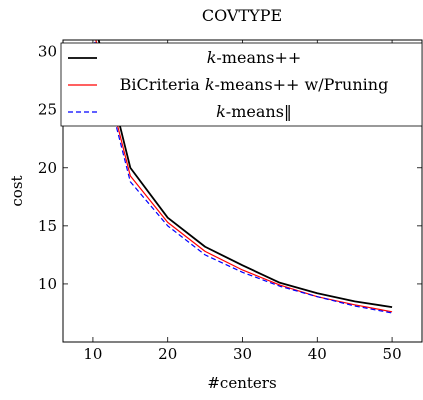  What do you see at coordinates (47, 226) in the screenshot?
I see `y-tick-label: 15` at bounding box center [47, 226].